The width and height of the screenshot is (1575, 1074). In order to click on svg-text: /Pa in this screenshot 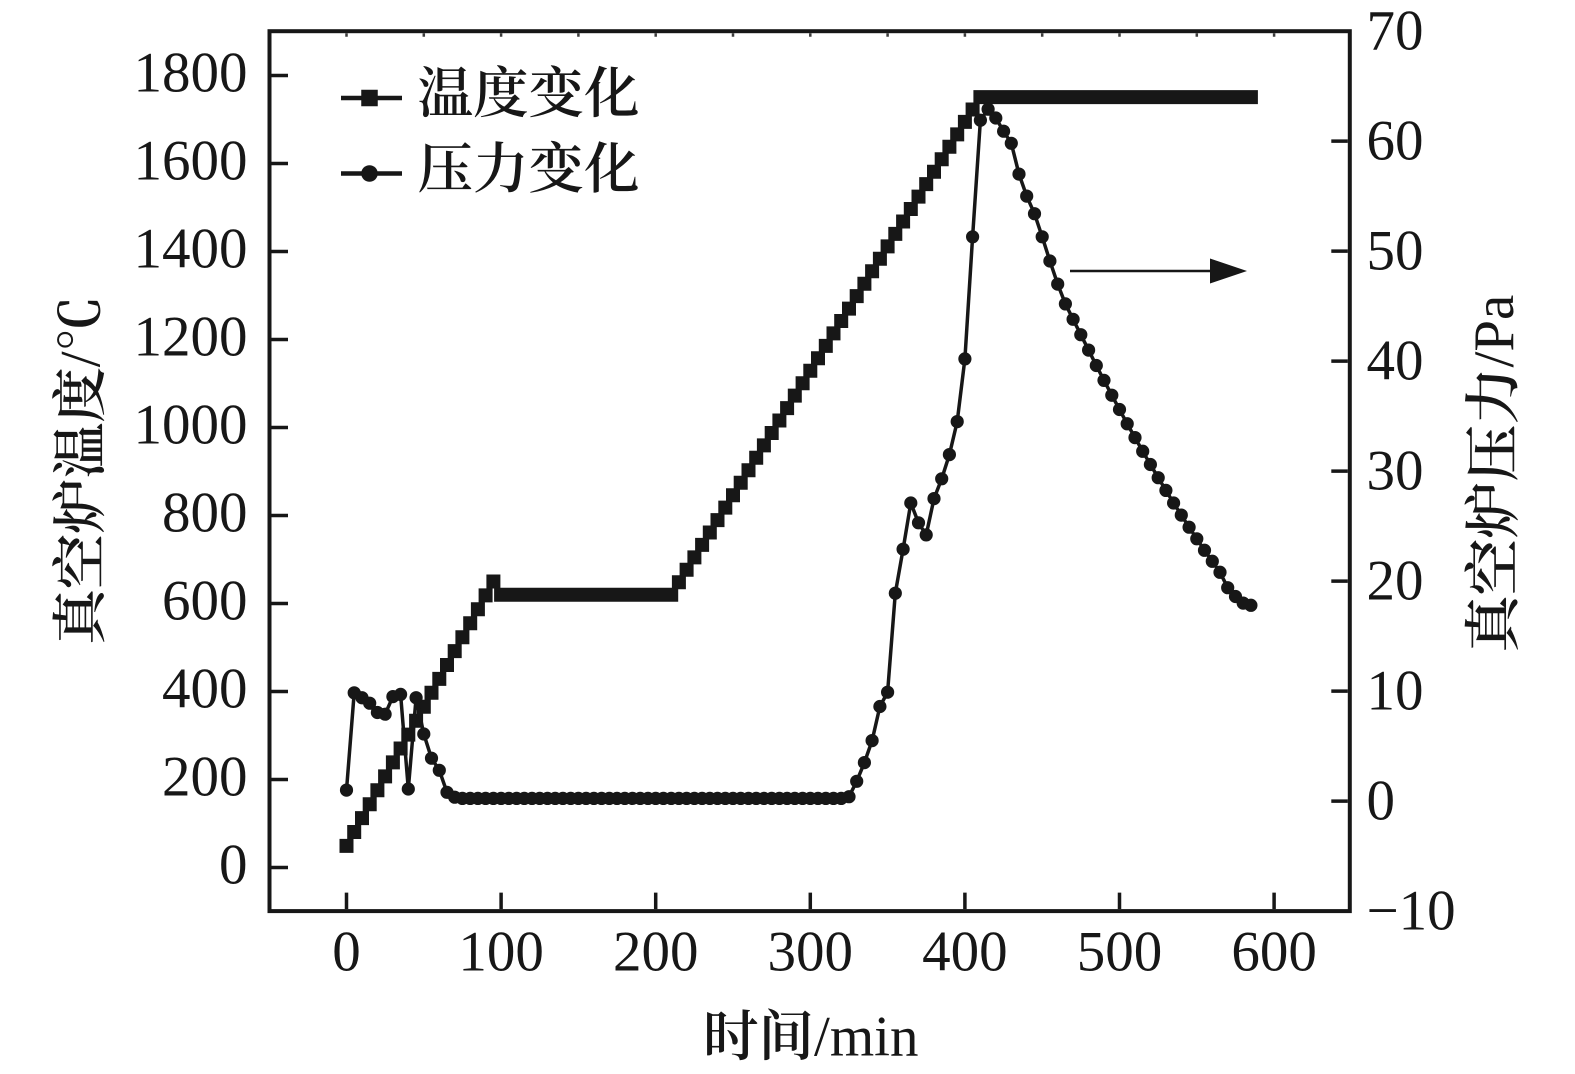, I will do `click(1494, 331)`.